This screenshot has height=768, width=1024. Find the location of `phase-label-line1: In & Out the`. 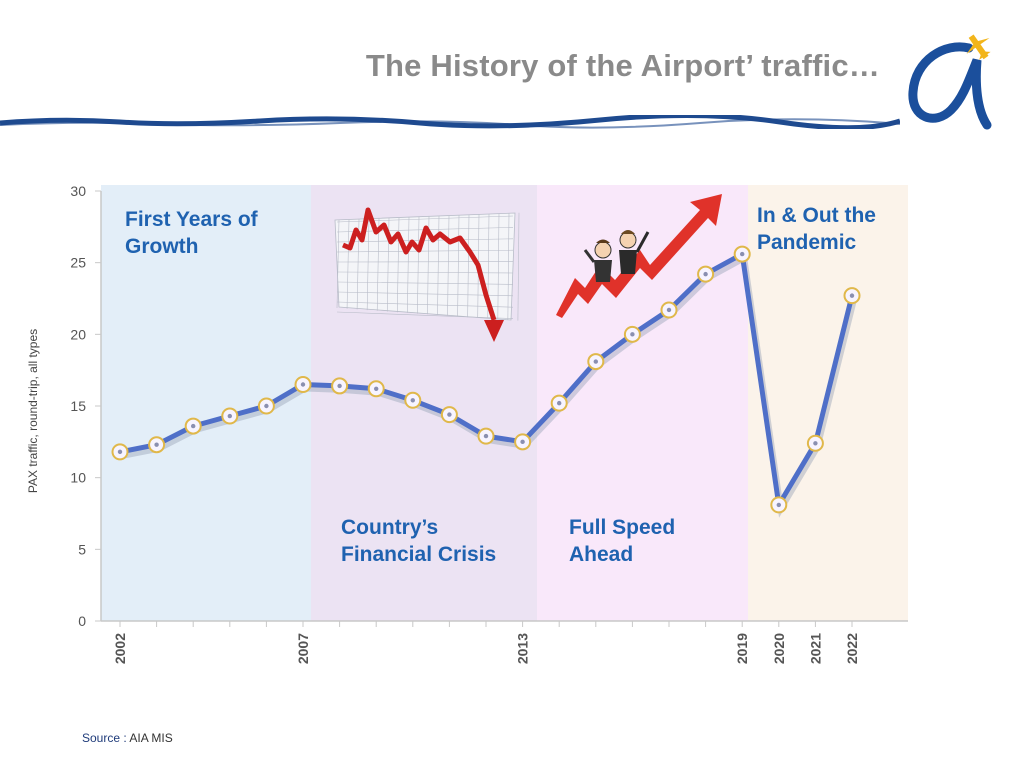

phase-label-line1: In & Out the is located at coordinates (816, 215).